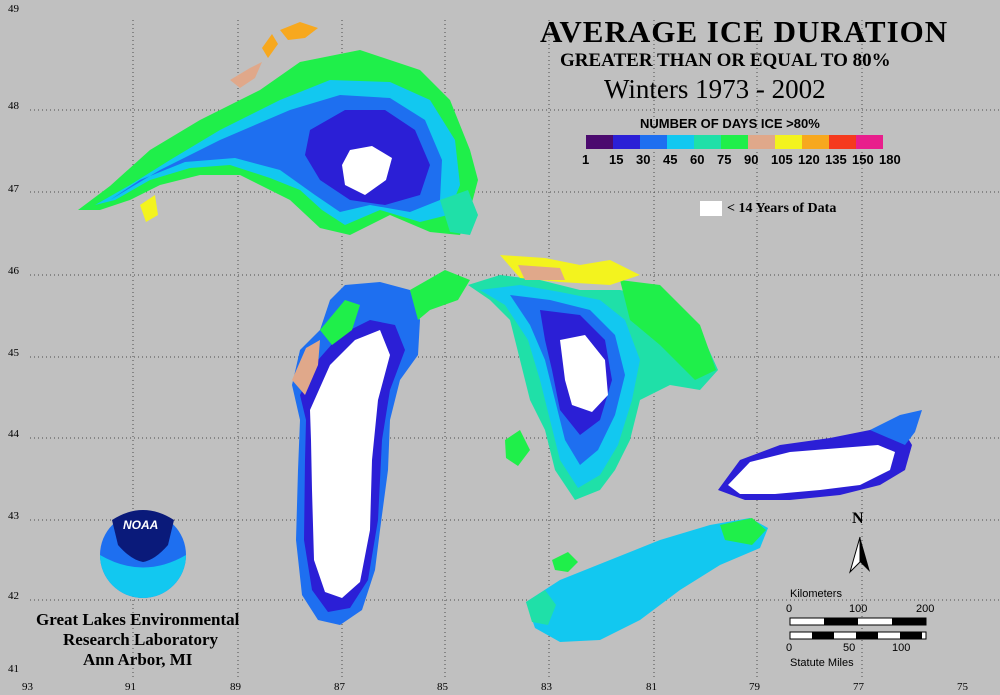 The width and height of the screenshot is (1000, 695). What do you see at coordinates (782, 208) in the screenshot?
I see `no-data-label: < 14 Years of Data` at bounding box center [782, 208].